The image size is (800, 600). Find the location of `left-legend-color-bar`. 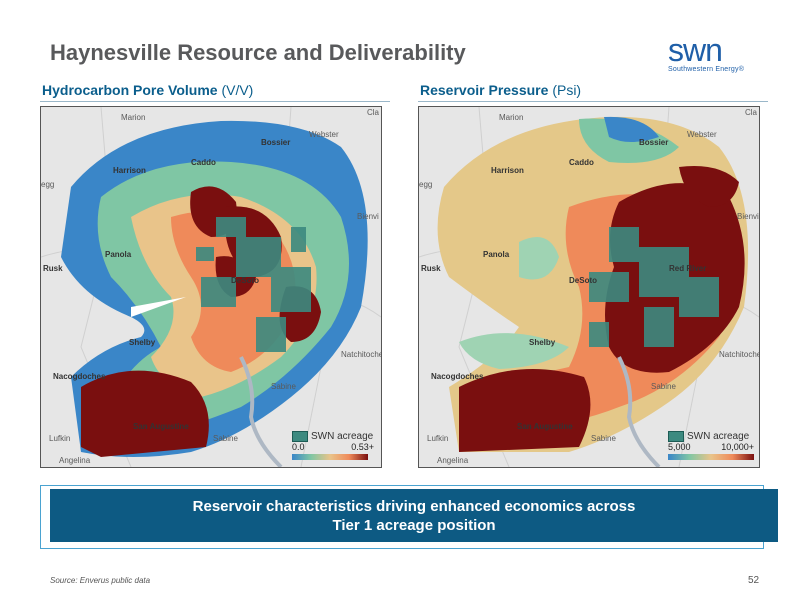

left-legend-color-bar is located at coordinates (330, 457).